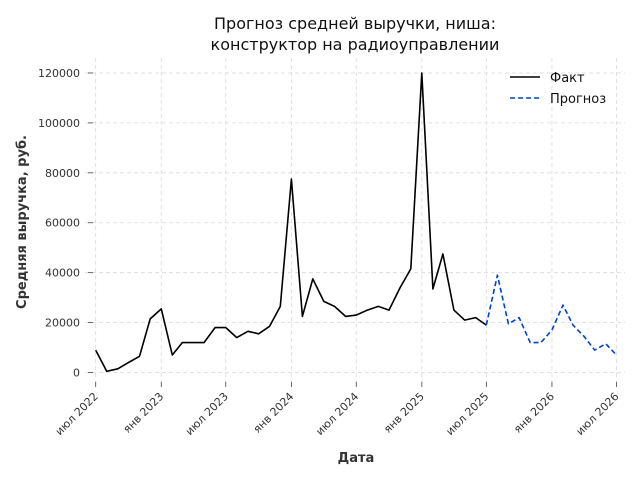 The image size is (640, 480). I want to click on x-tick-label: янв 2024, so click(274, 413).